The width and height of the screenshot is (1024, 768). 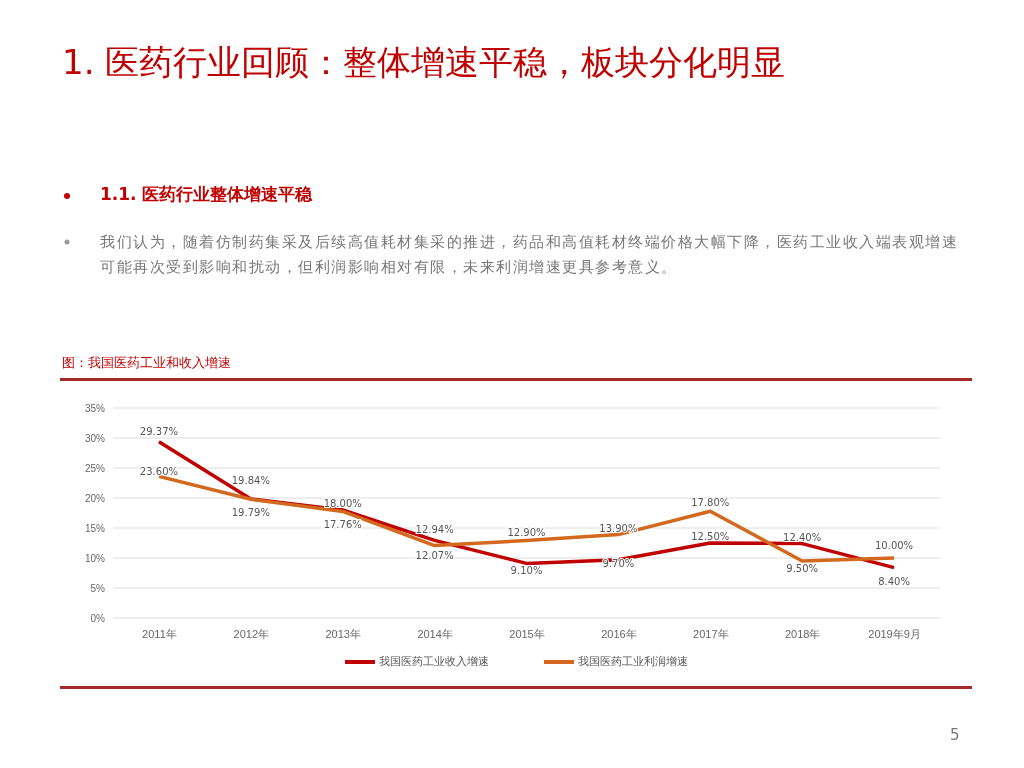 I want to click on data-label: 23.60%, so click(x=159, y=472).